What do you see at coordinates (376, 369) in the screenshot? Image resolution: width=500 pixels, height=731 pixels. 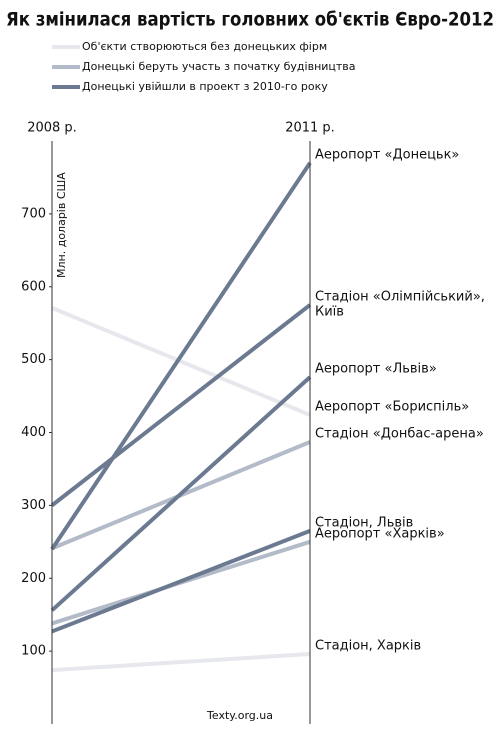 I see `line-label: Аеропорт «Львів»` at bounding box center [376, 369].